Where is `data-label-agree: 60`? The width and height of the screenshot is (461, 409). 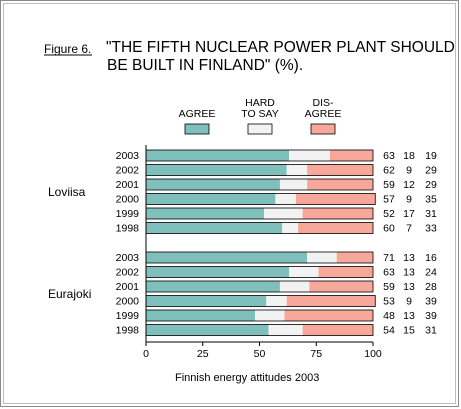
data-label-agree: 60 is located at coordinates (389, 229).